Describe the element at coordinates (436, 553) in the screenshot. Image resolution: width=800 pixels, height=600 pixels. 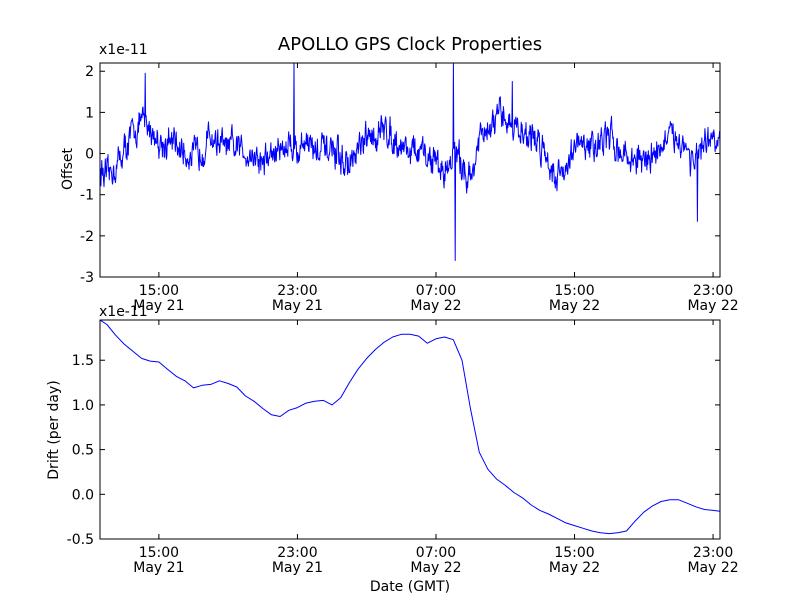
I see `drift-x-tick-time: 07:00` at that location.